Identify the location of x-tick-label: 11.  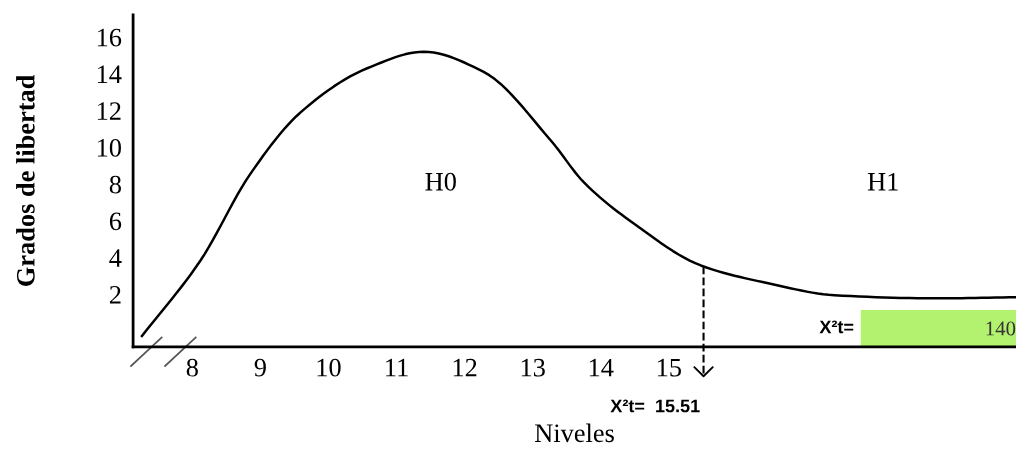
(397, 367).